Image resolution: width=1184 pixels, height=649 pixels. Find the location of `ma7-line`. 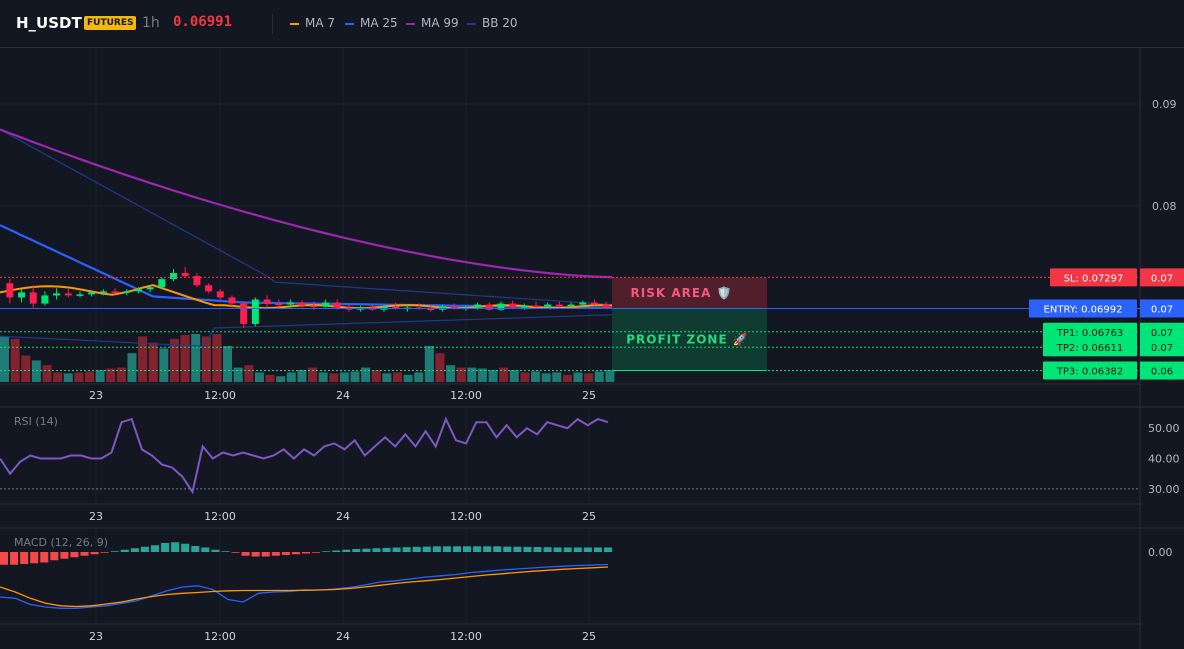

ma7-line is located at coordinates (306, 297).